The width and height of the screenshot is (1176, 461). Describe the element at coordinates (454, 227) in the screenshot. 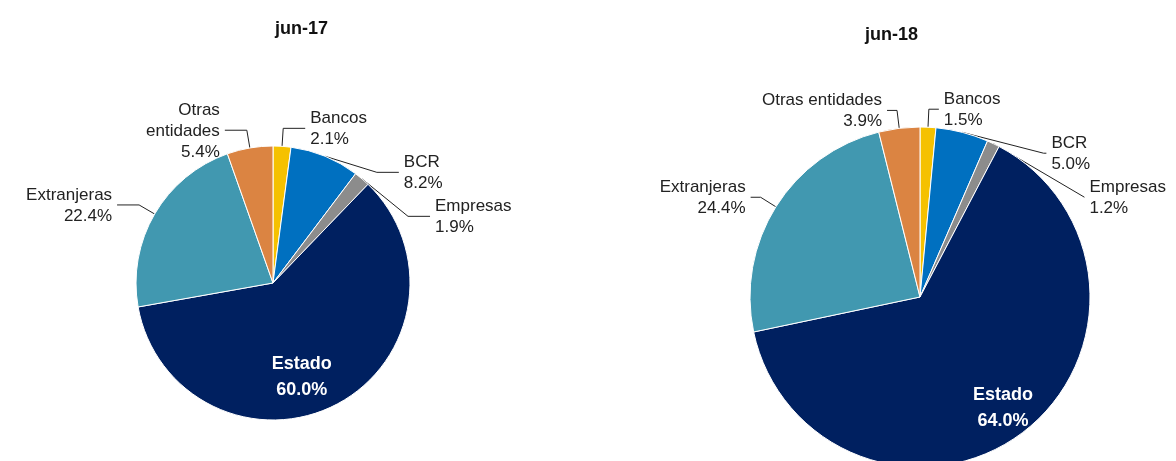

I see `data-label: 1.9%` at that location.